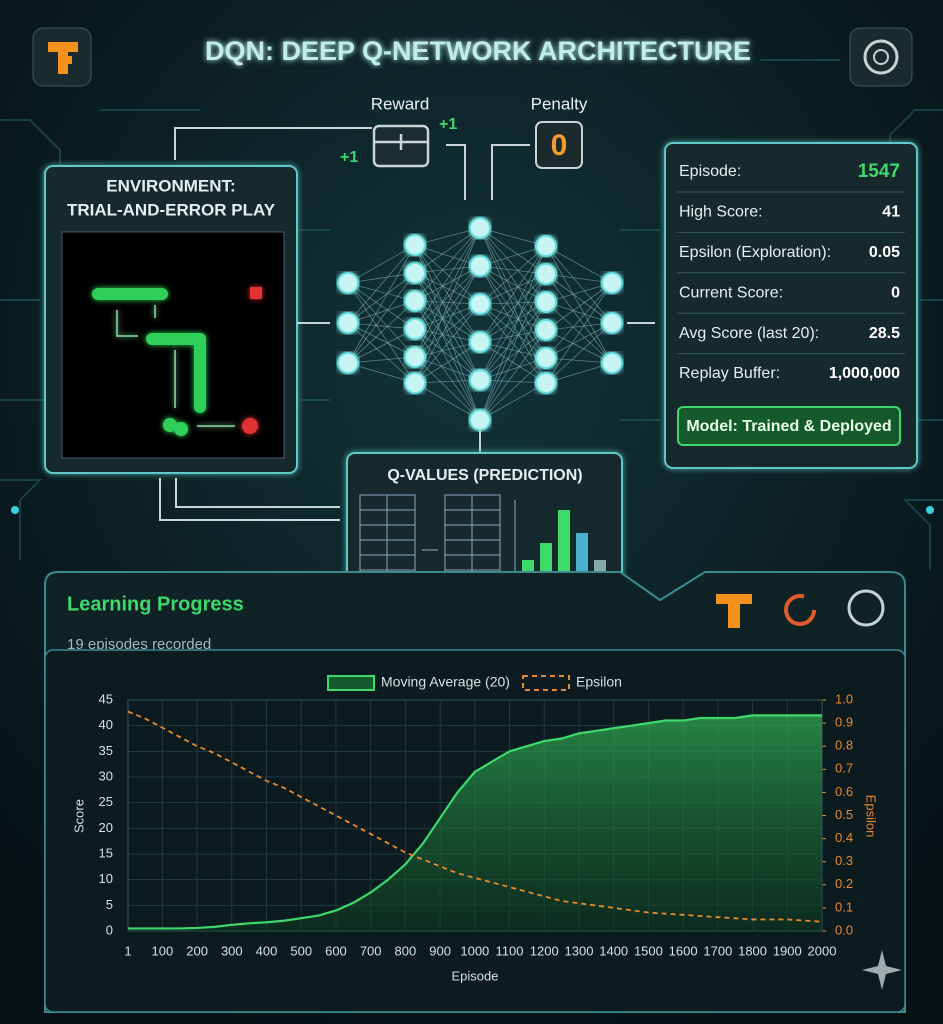  What do you see at coordinates (731, 292) in the screenshot?
I see `stat-label: Current Score:` at bounding box center [731, 292].